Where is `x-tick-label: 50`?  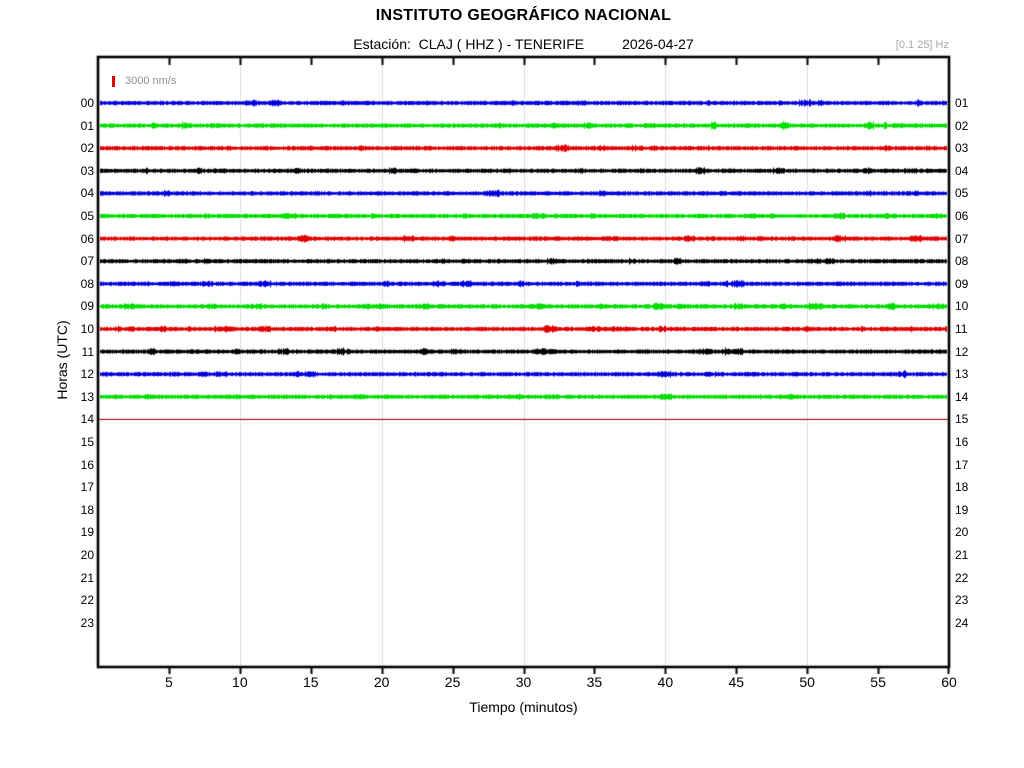
x-tick-label: 50 is located at coordinates (807, 682).